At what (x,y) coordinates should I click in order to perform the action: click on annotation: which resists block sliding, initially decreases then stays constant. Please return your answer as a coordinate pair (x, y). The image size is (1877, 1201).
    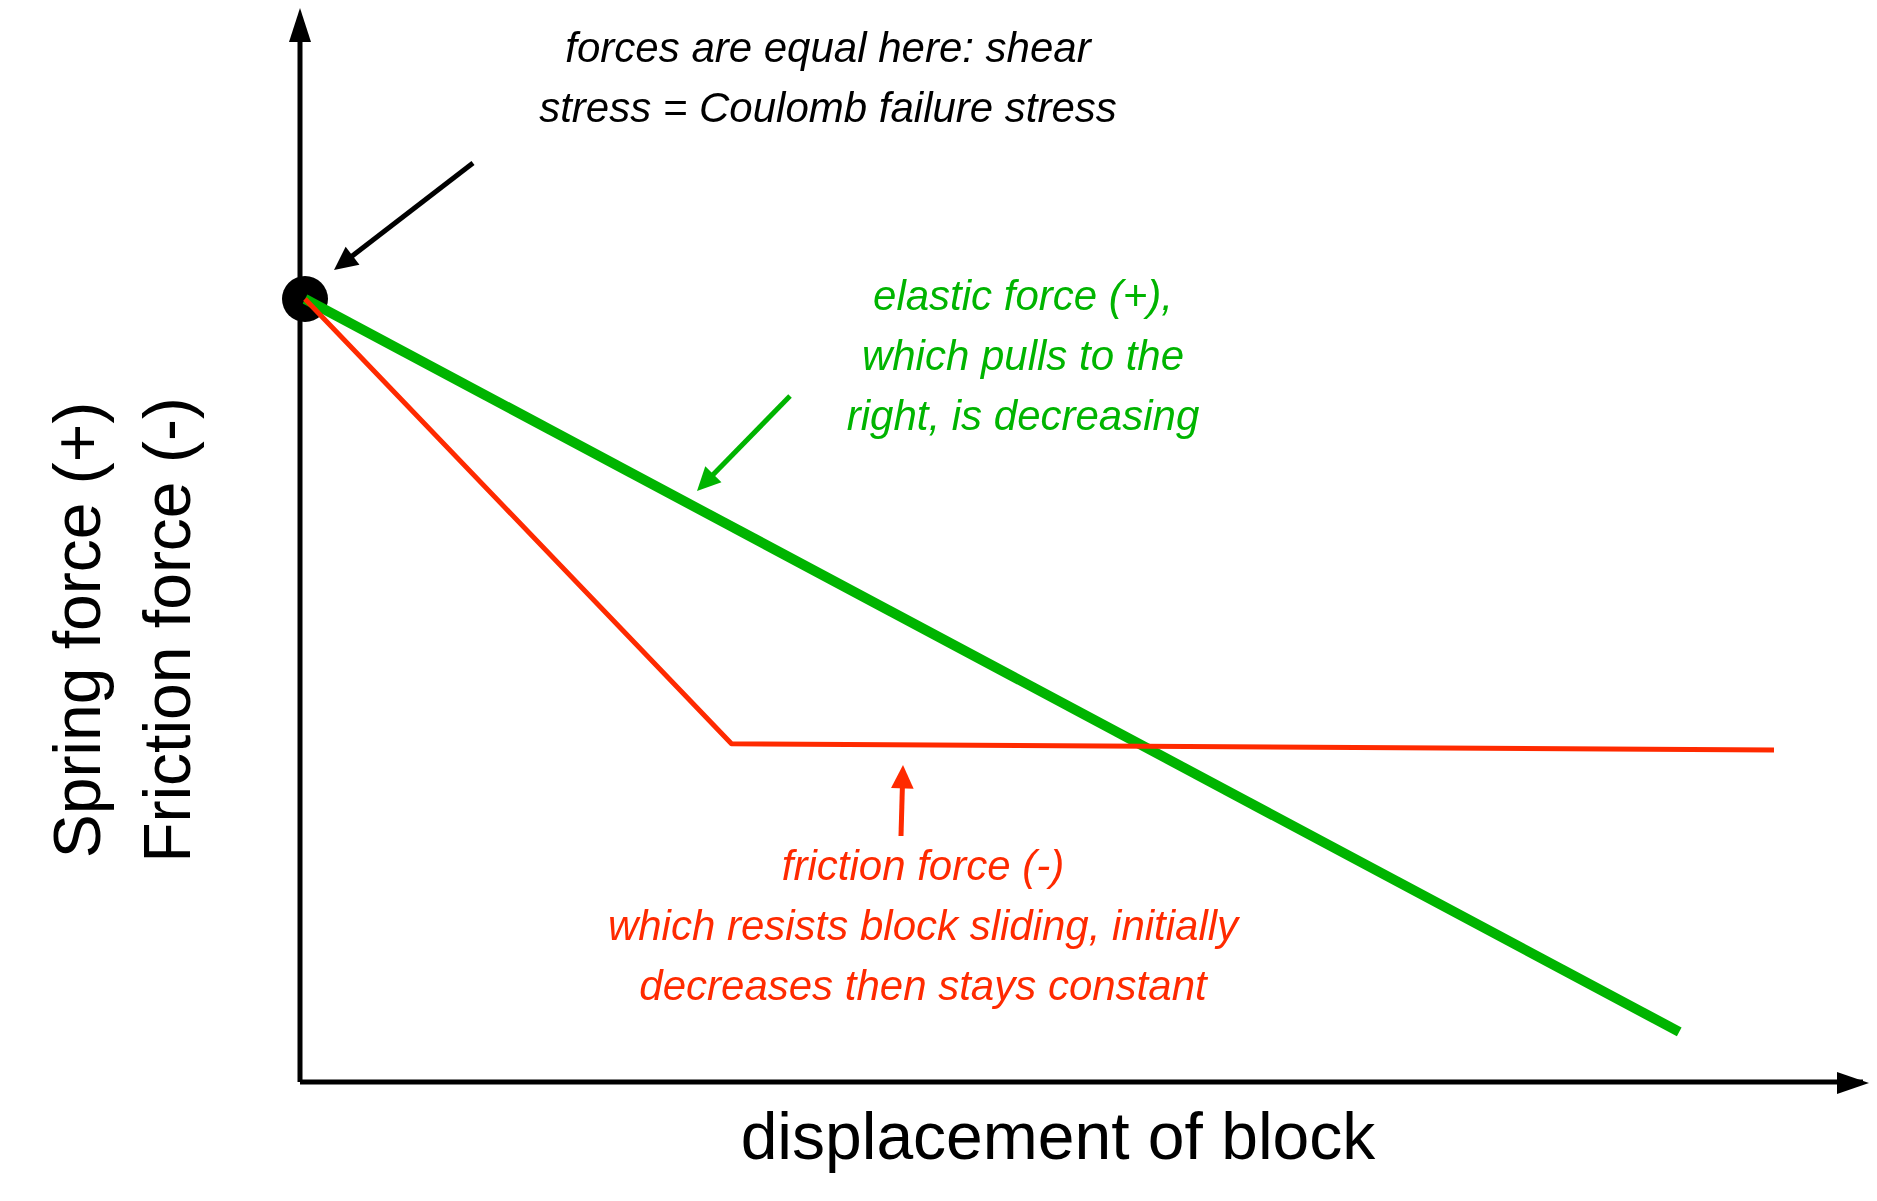
    Looking at the image, I should click on (923, 956).